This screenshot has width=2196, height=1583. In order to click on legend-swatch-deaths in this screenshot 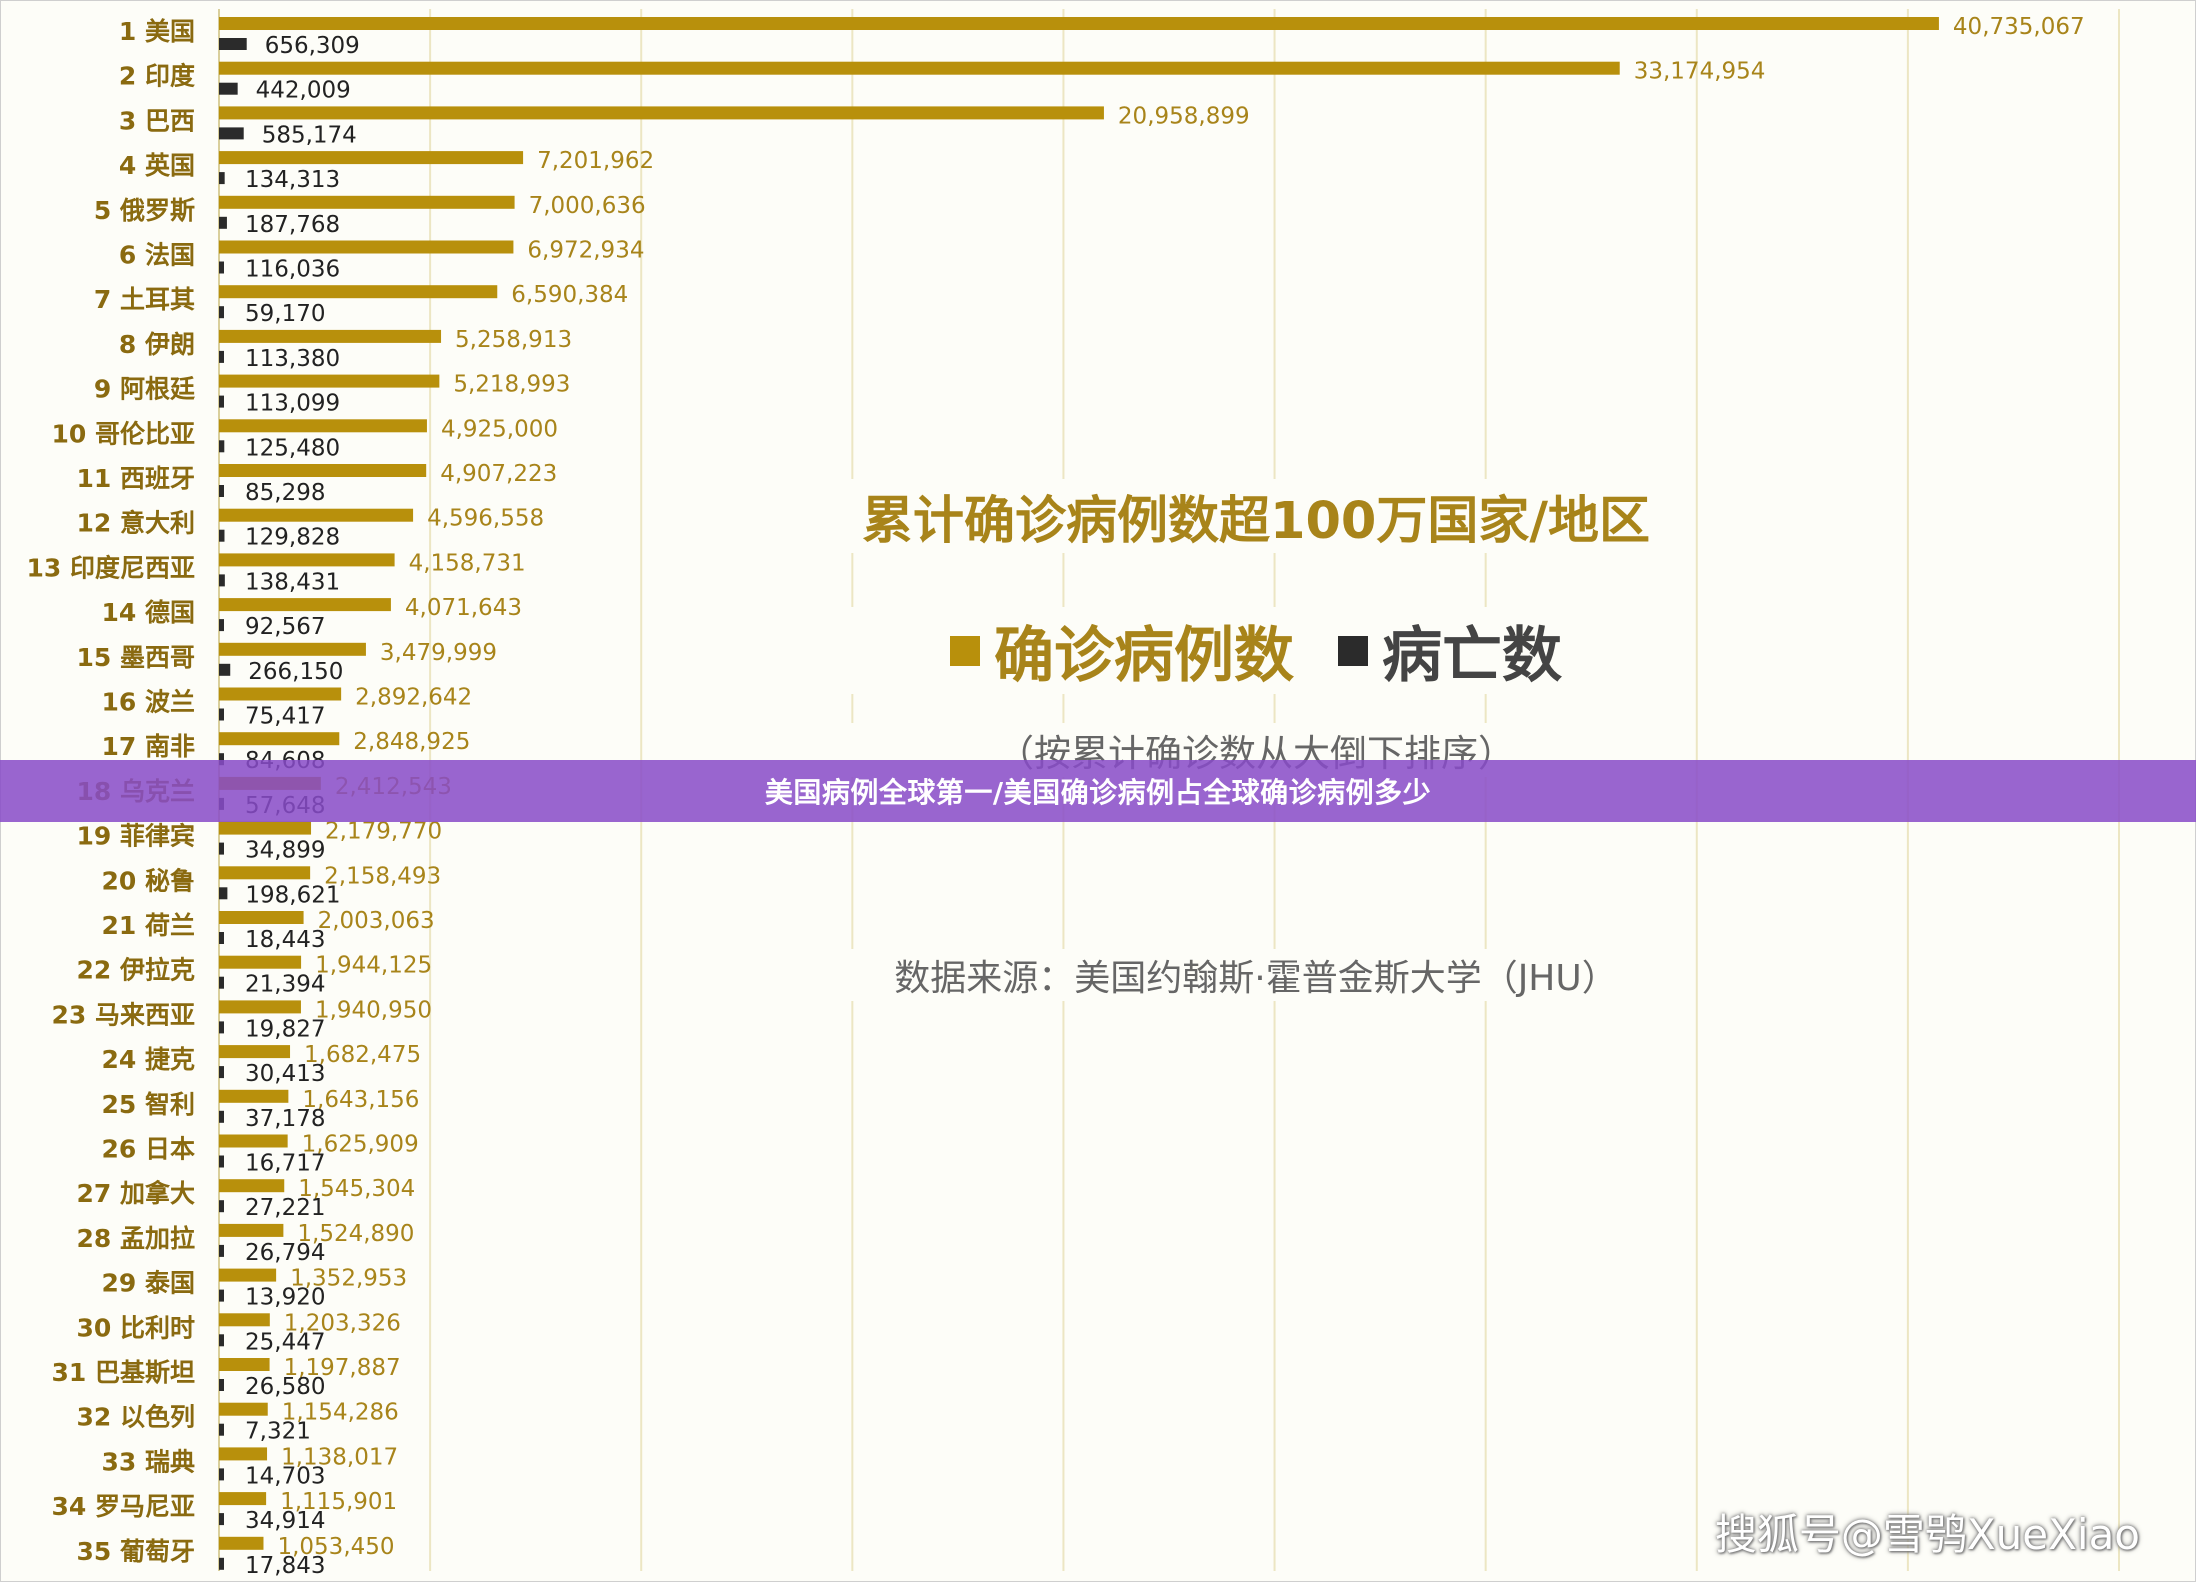, I will do `click(1353, 651)`.